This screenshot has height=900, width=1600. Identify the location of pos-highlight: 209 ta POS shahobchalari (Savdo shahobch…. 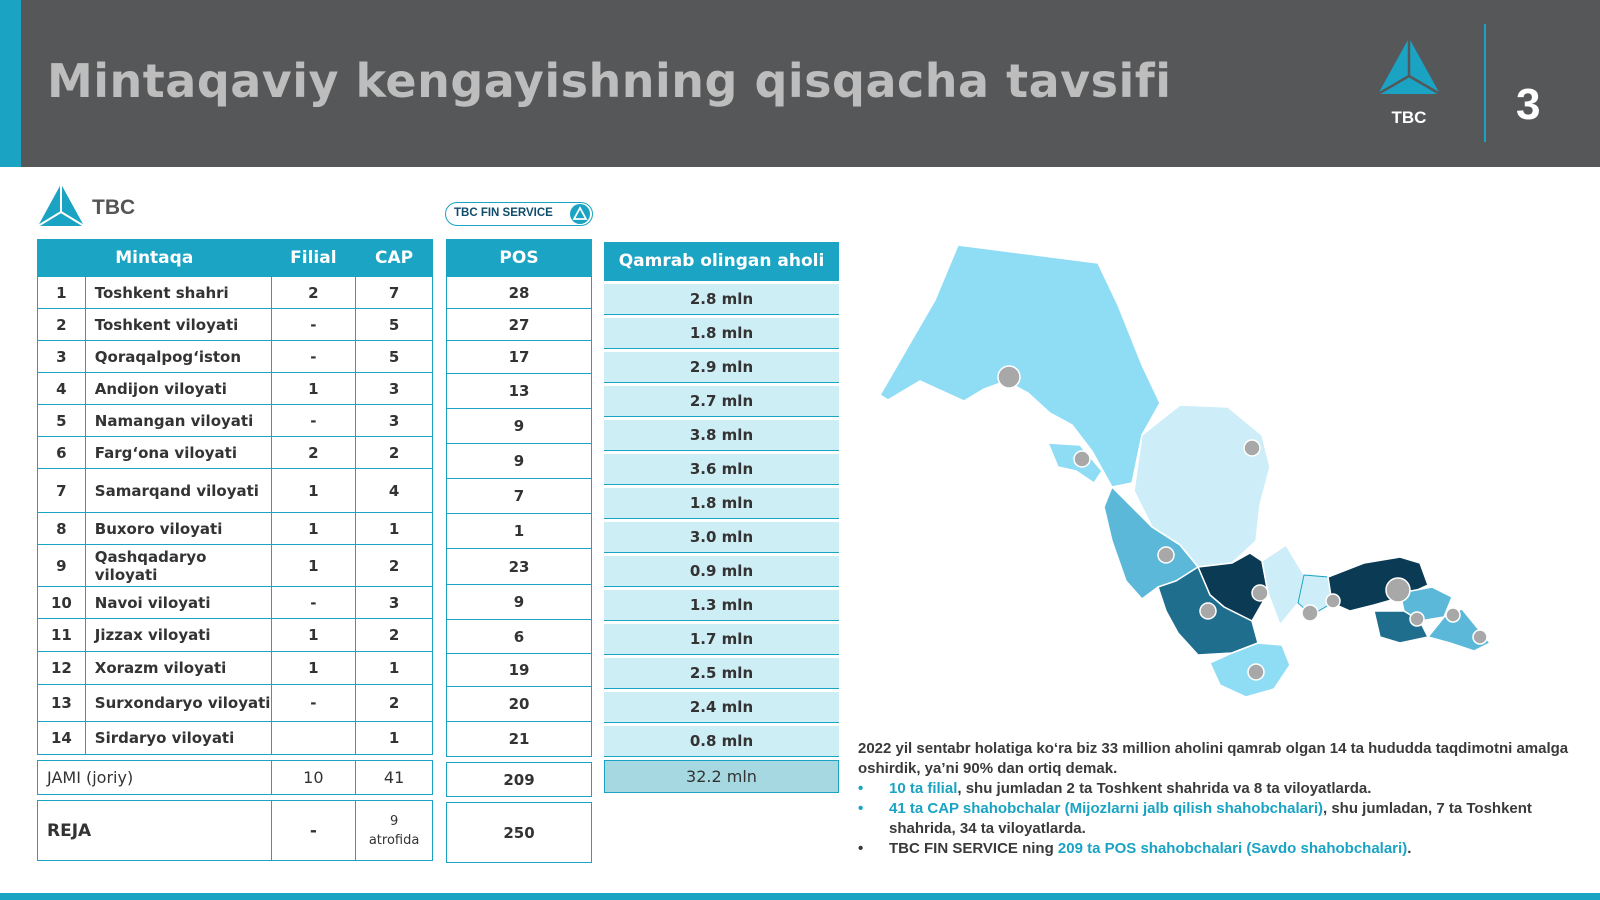
(1232, 848).